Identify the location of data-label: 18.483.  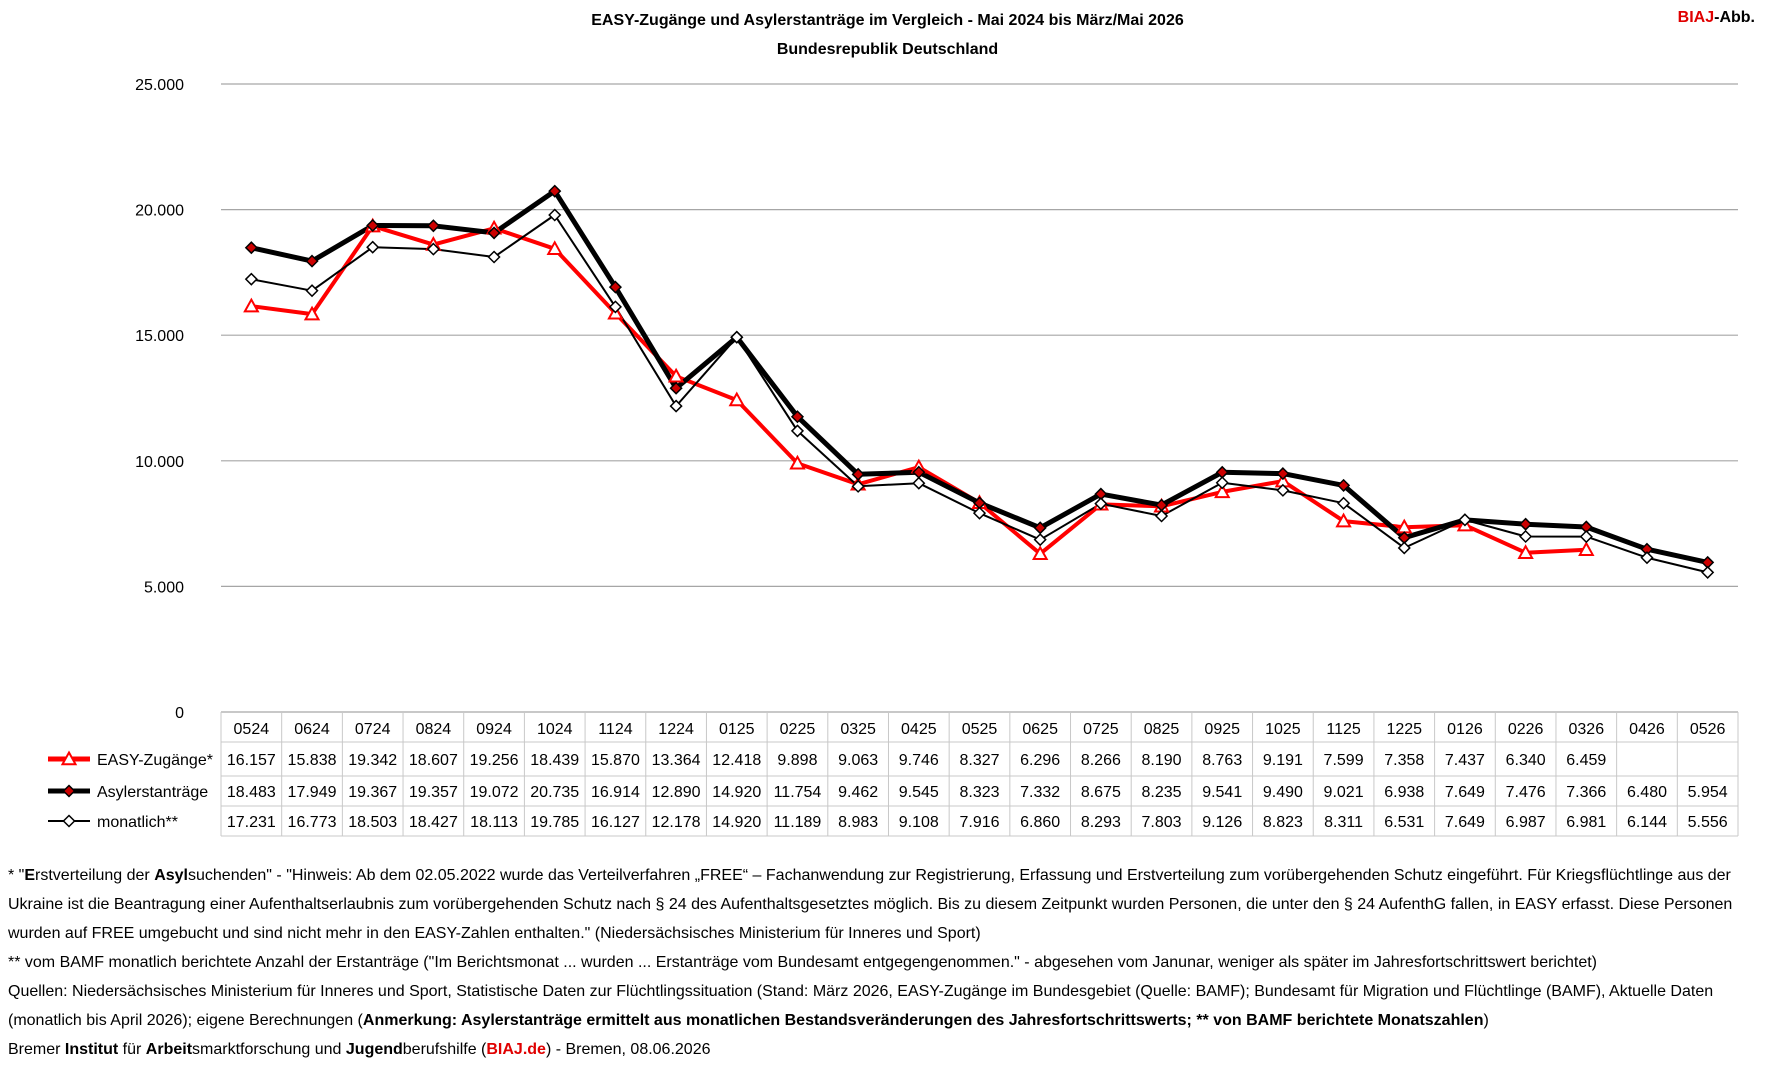
(251, 792).